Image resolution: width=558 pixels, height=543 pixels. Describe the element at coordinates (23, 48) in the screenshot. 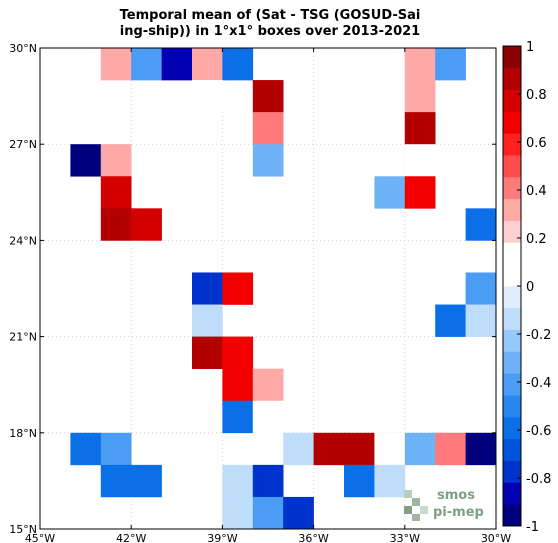

I see `y-tick-label: 30°N` at that location.